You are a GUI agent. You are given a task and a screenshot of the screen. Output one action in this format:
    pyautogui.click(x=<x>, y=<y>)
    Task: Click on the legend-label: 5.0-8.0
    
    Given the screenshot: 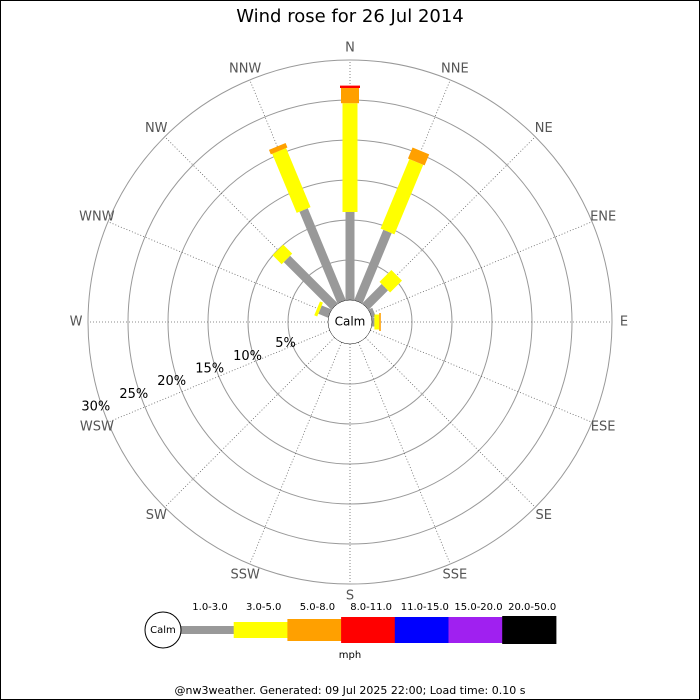 What is the action you would take?
    pyautogui.click(x=317, y=607)
    